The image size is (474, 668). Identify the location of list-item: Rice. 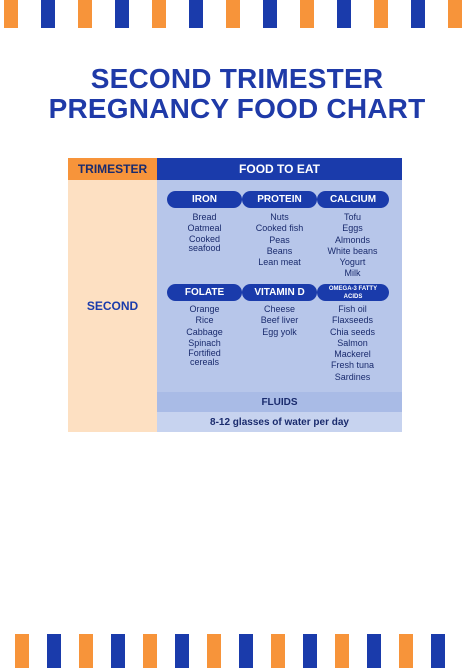
(204, 320).